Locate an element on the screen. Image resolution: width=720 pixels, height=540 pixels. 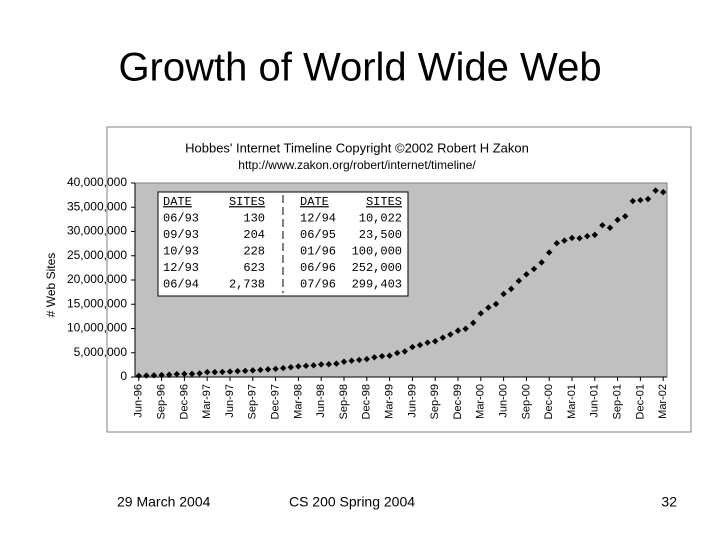
x-tick-label: Mar-97 is located at coordinates (207, 401).